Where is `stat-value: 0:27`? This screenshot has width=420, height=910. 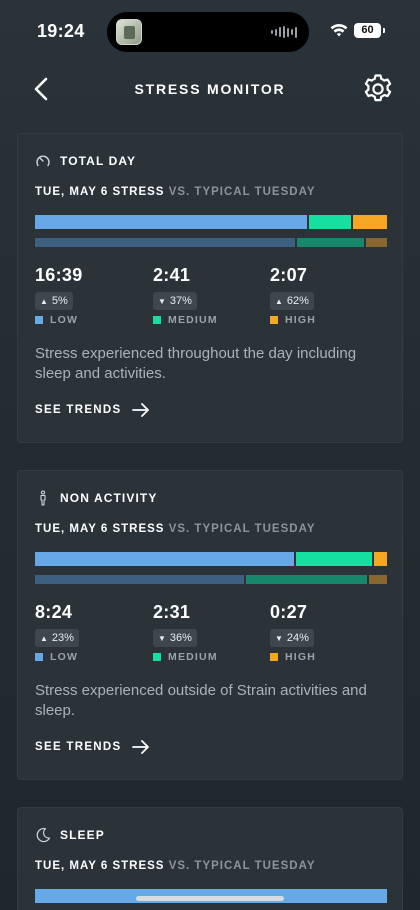
stat-value: 0:27 is located at coordinates (289, 612).